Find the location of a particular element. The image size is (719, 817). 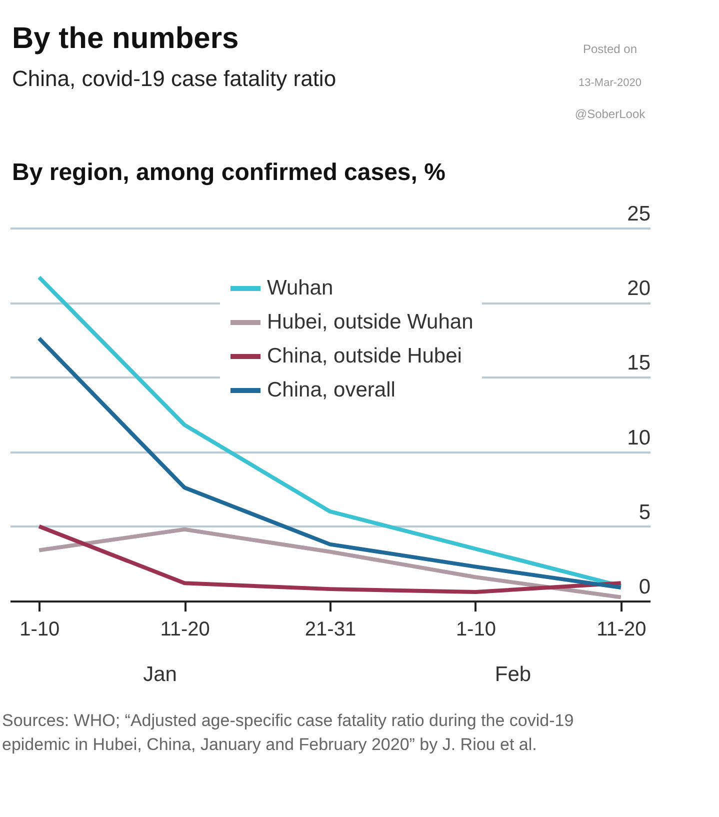

chart-title: By the numbers is located at coordinates (125, 38).